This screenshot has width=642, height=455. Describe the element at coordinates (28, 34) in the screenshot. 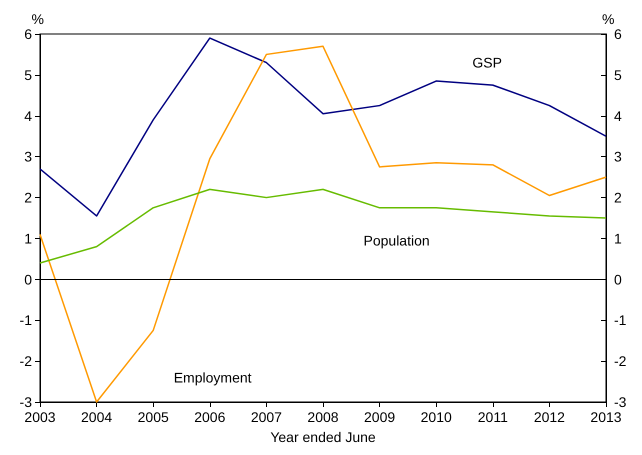

I see `y-tick-label: 6` at that location.